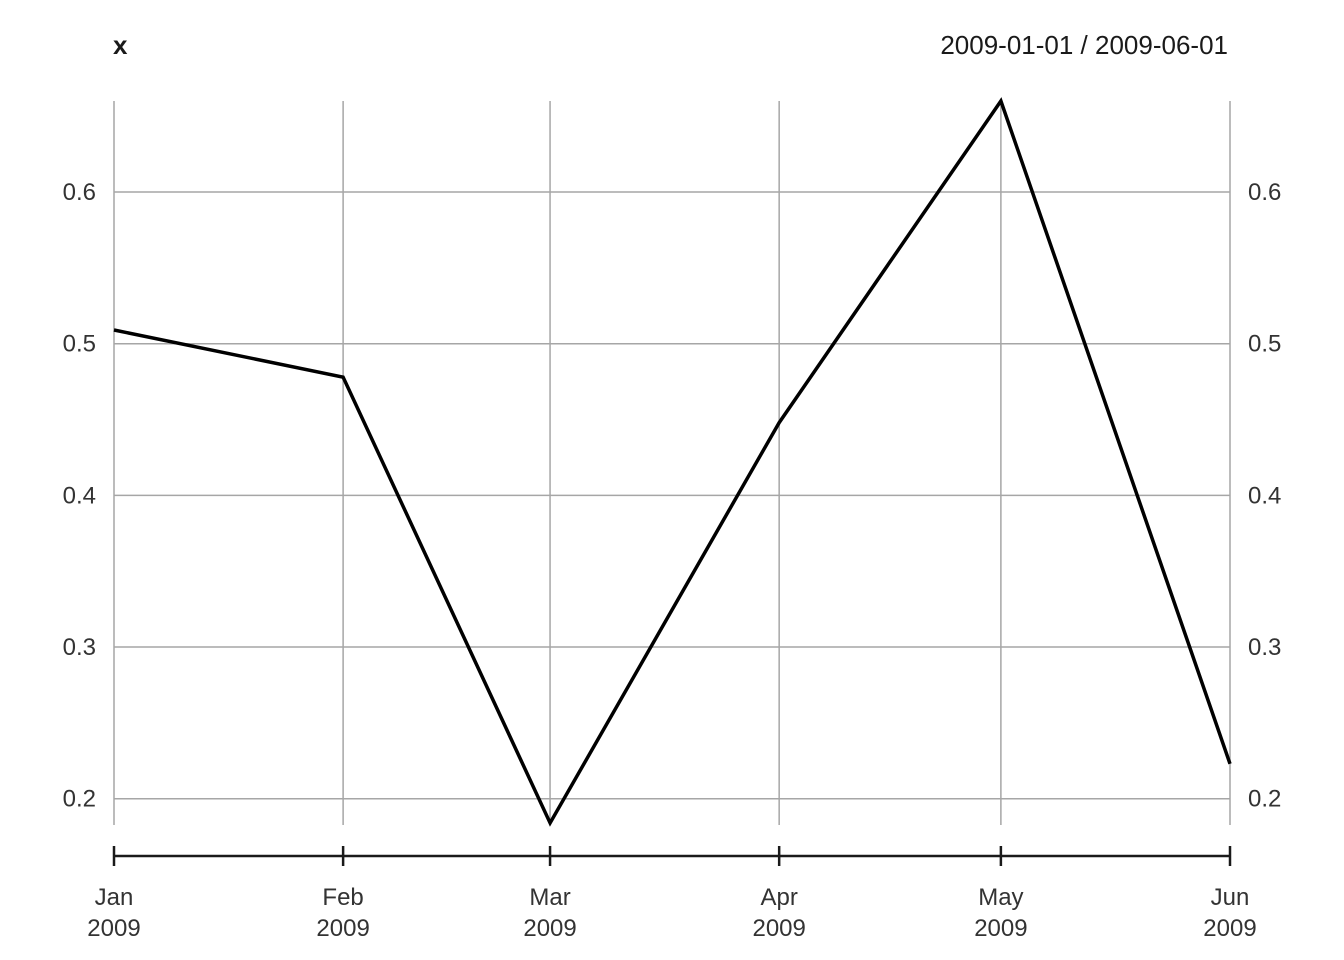 This screenshot has width=1344, height=960. I want to click on y-tick-label-right: 0.4, so click(1264, 495).